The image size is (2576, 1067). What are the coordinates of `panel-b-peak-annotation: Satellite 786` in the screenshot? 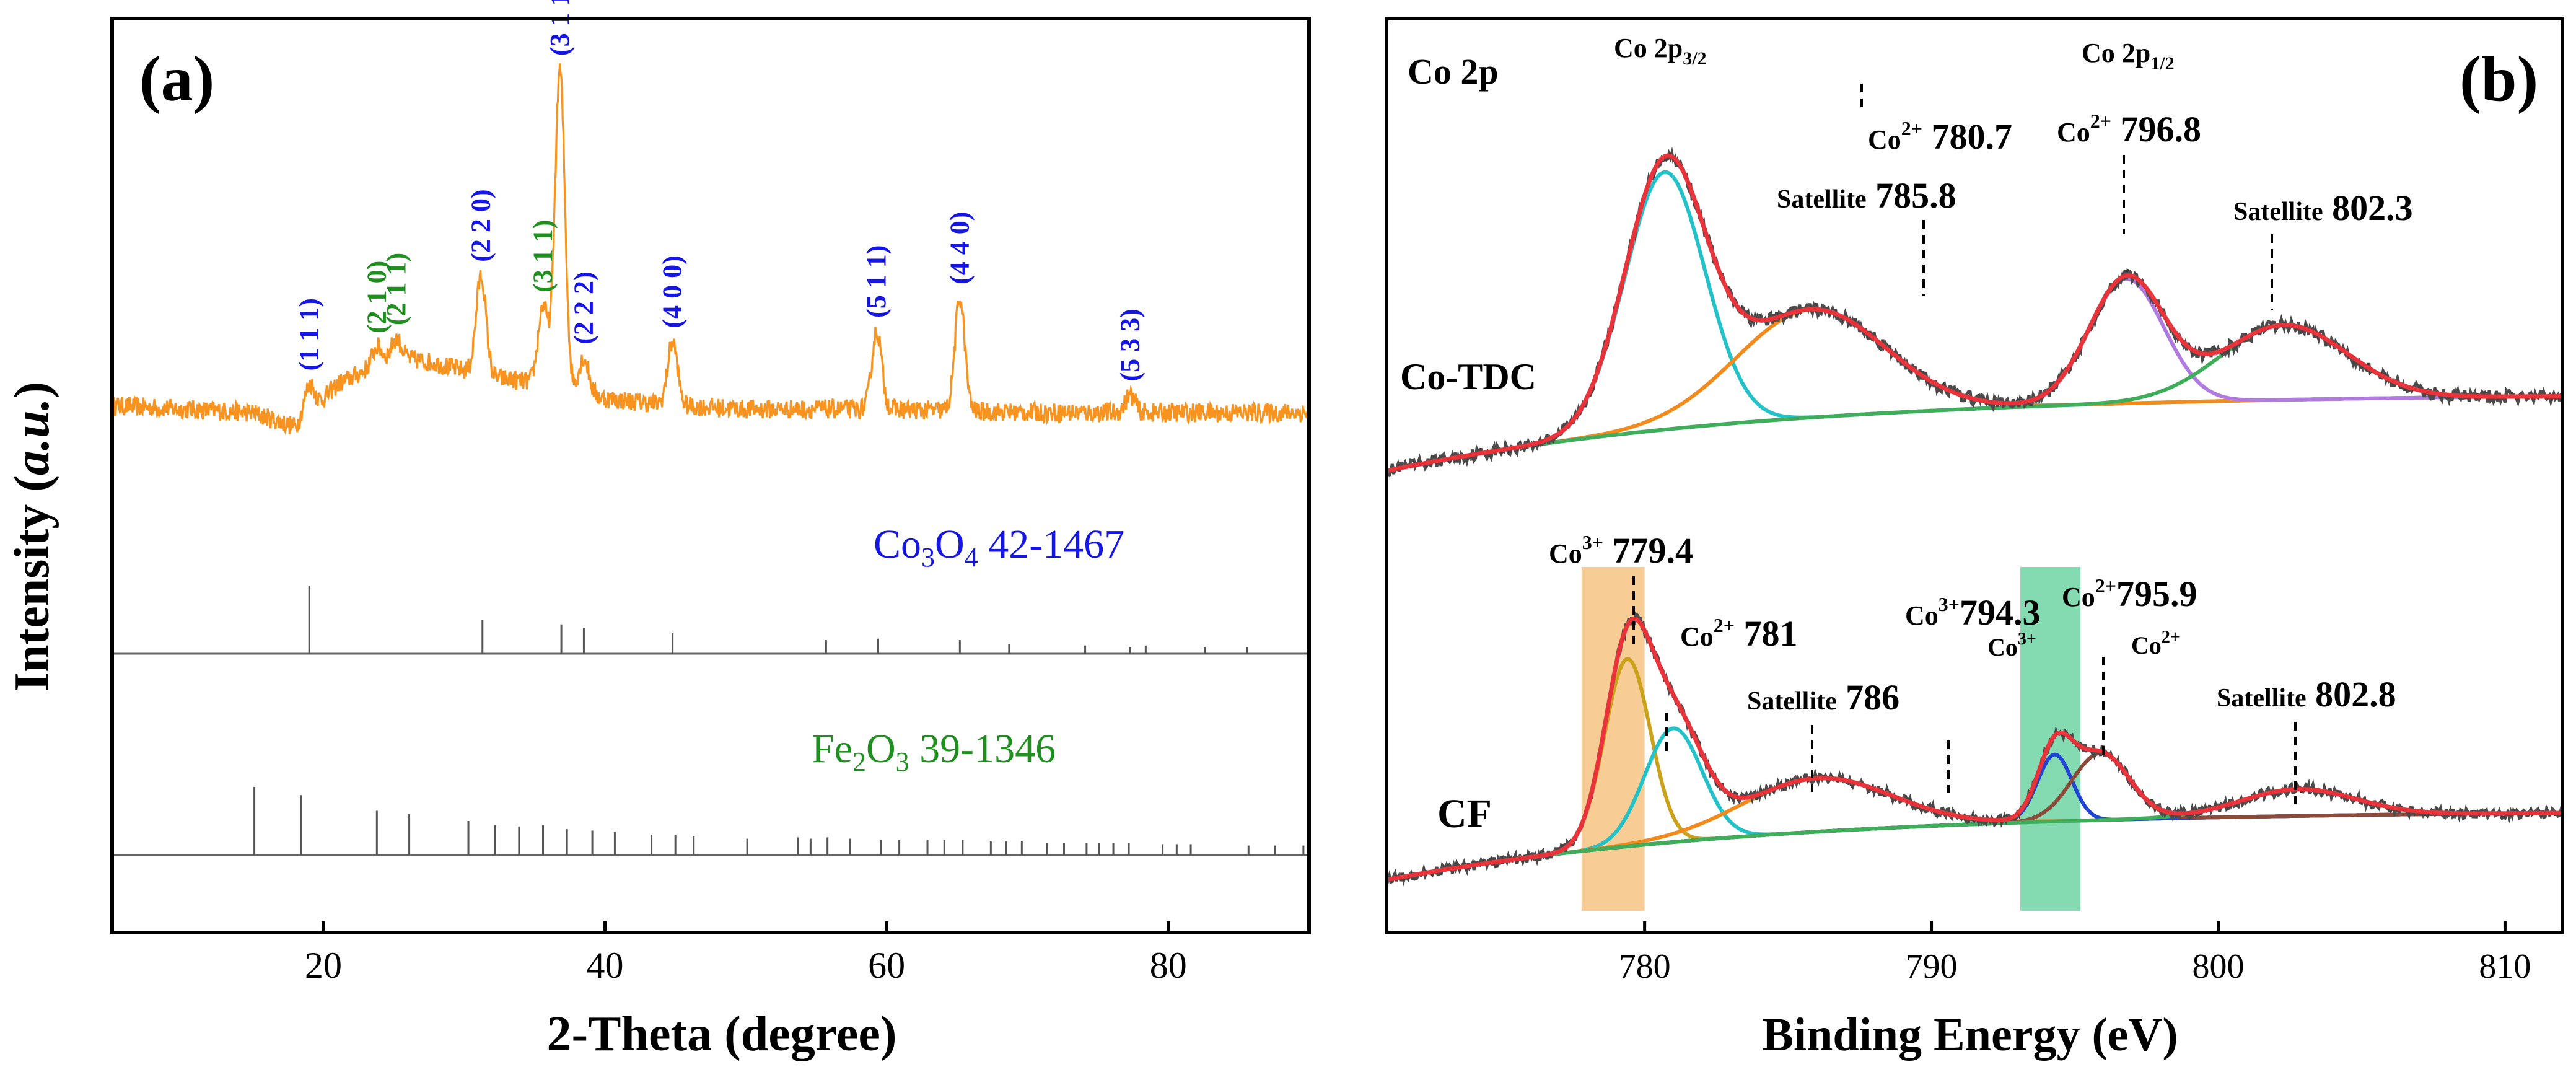 It's located at (1823, 697).